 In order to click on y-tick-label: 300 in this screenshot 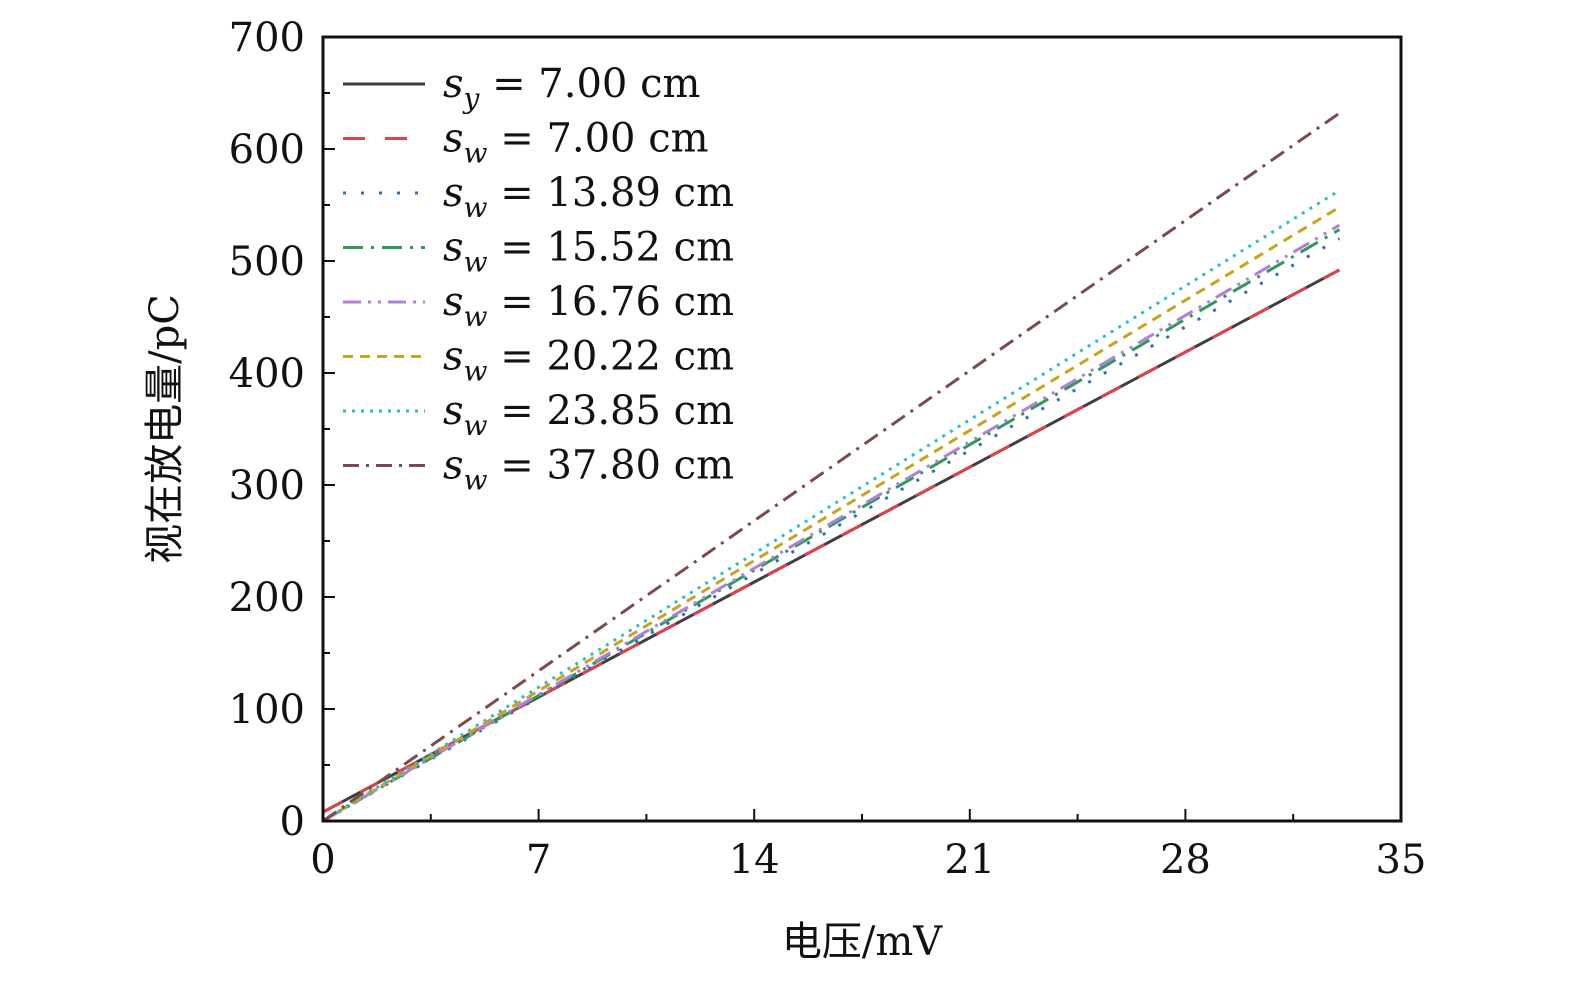, I will do `click(267, 486)`.